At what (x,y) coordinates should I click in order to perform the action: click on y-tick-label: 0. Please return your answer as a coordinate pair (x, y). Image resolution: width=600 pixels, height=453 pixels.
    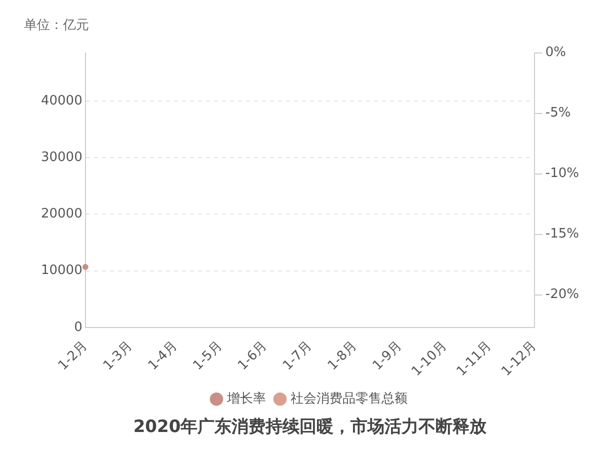
    Looking at the image, I should click on (78, 327).